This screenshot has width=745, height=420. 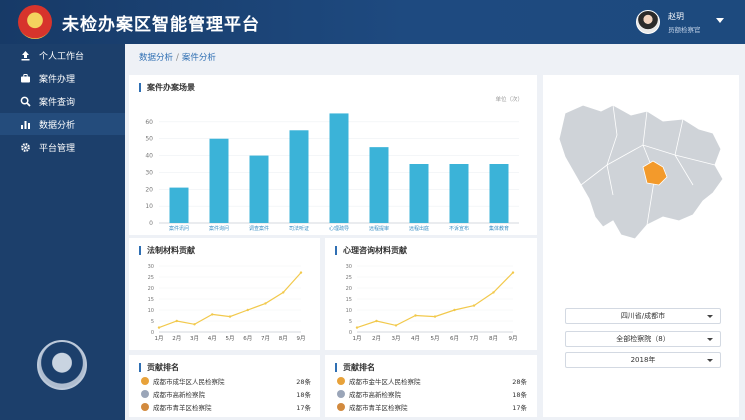 I want to click on sidebar-item-label: 案件查询, so click(x=57, y=102).